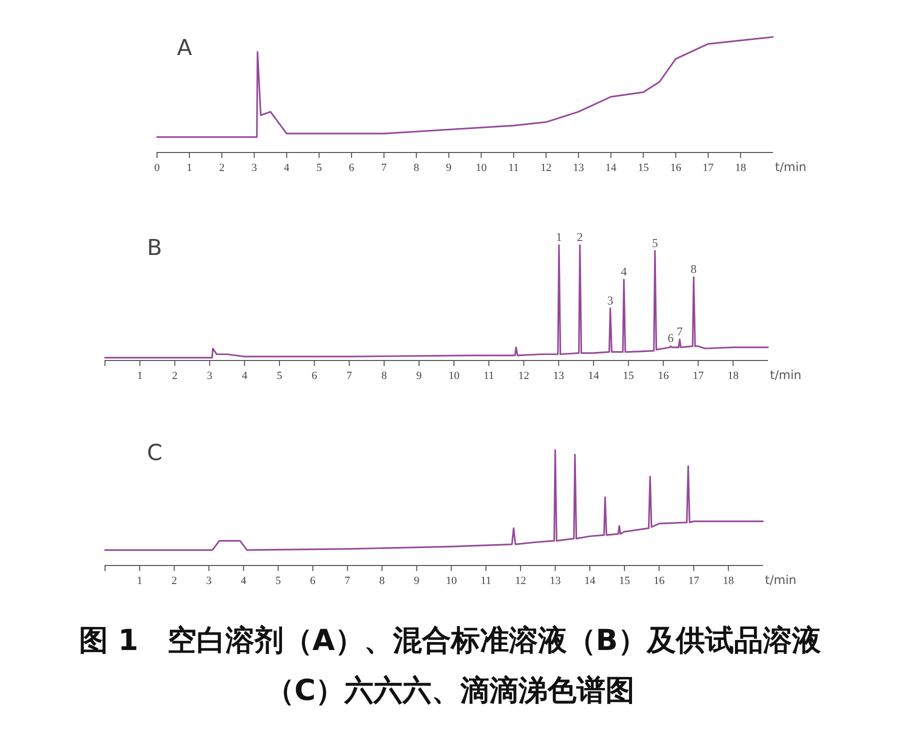  What do you see at coordinates (184, 48) in the screenshot?
I see `chart-title: A` at bounding box center [184, 48].